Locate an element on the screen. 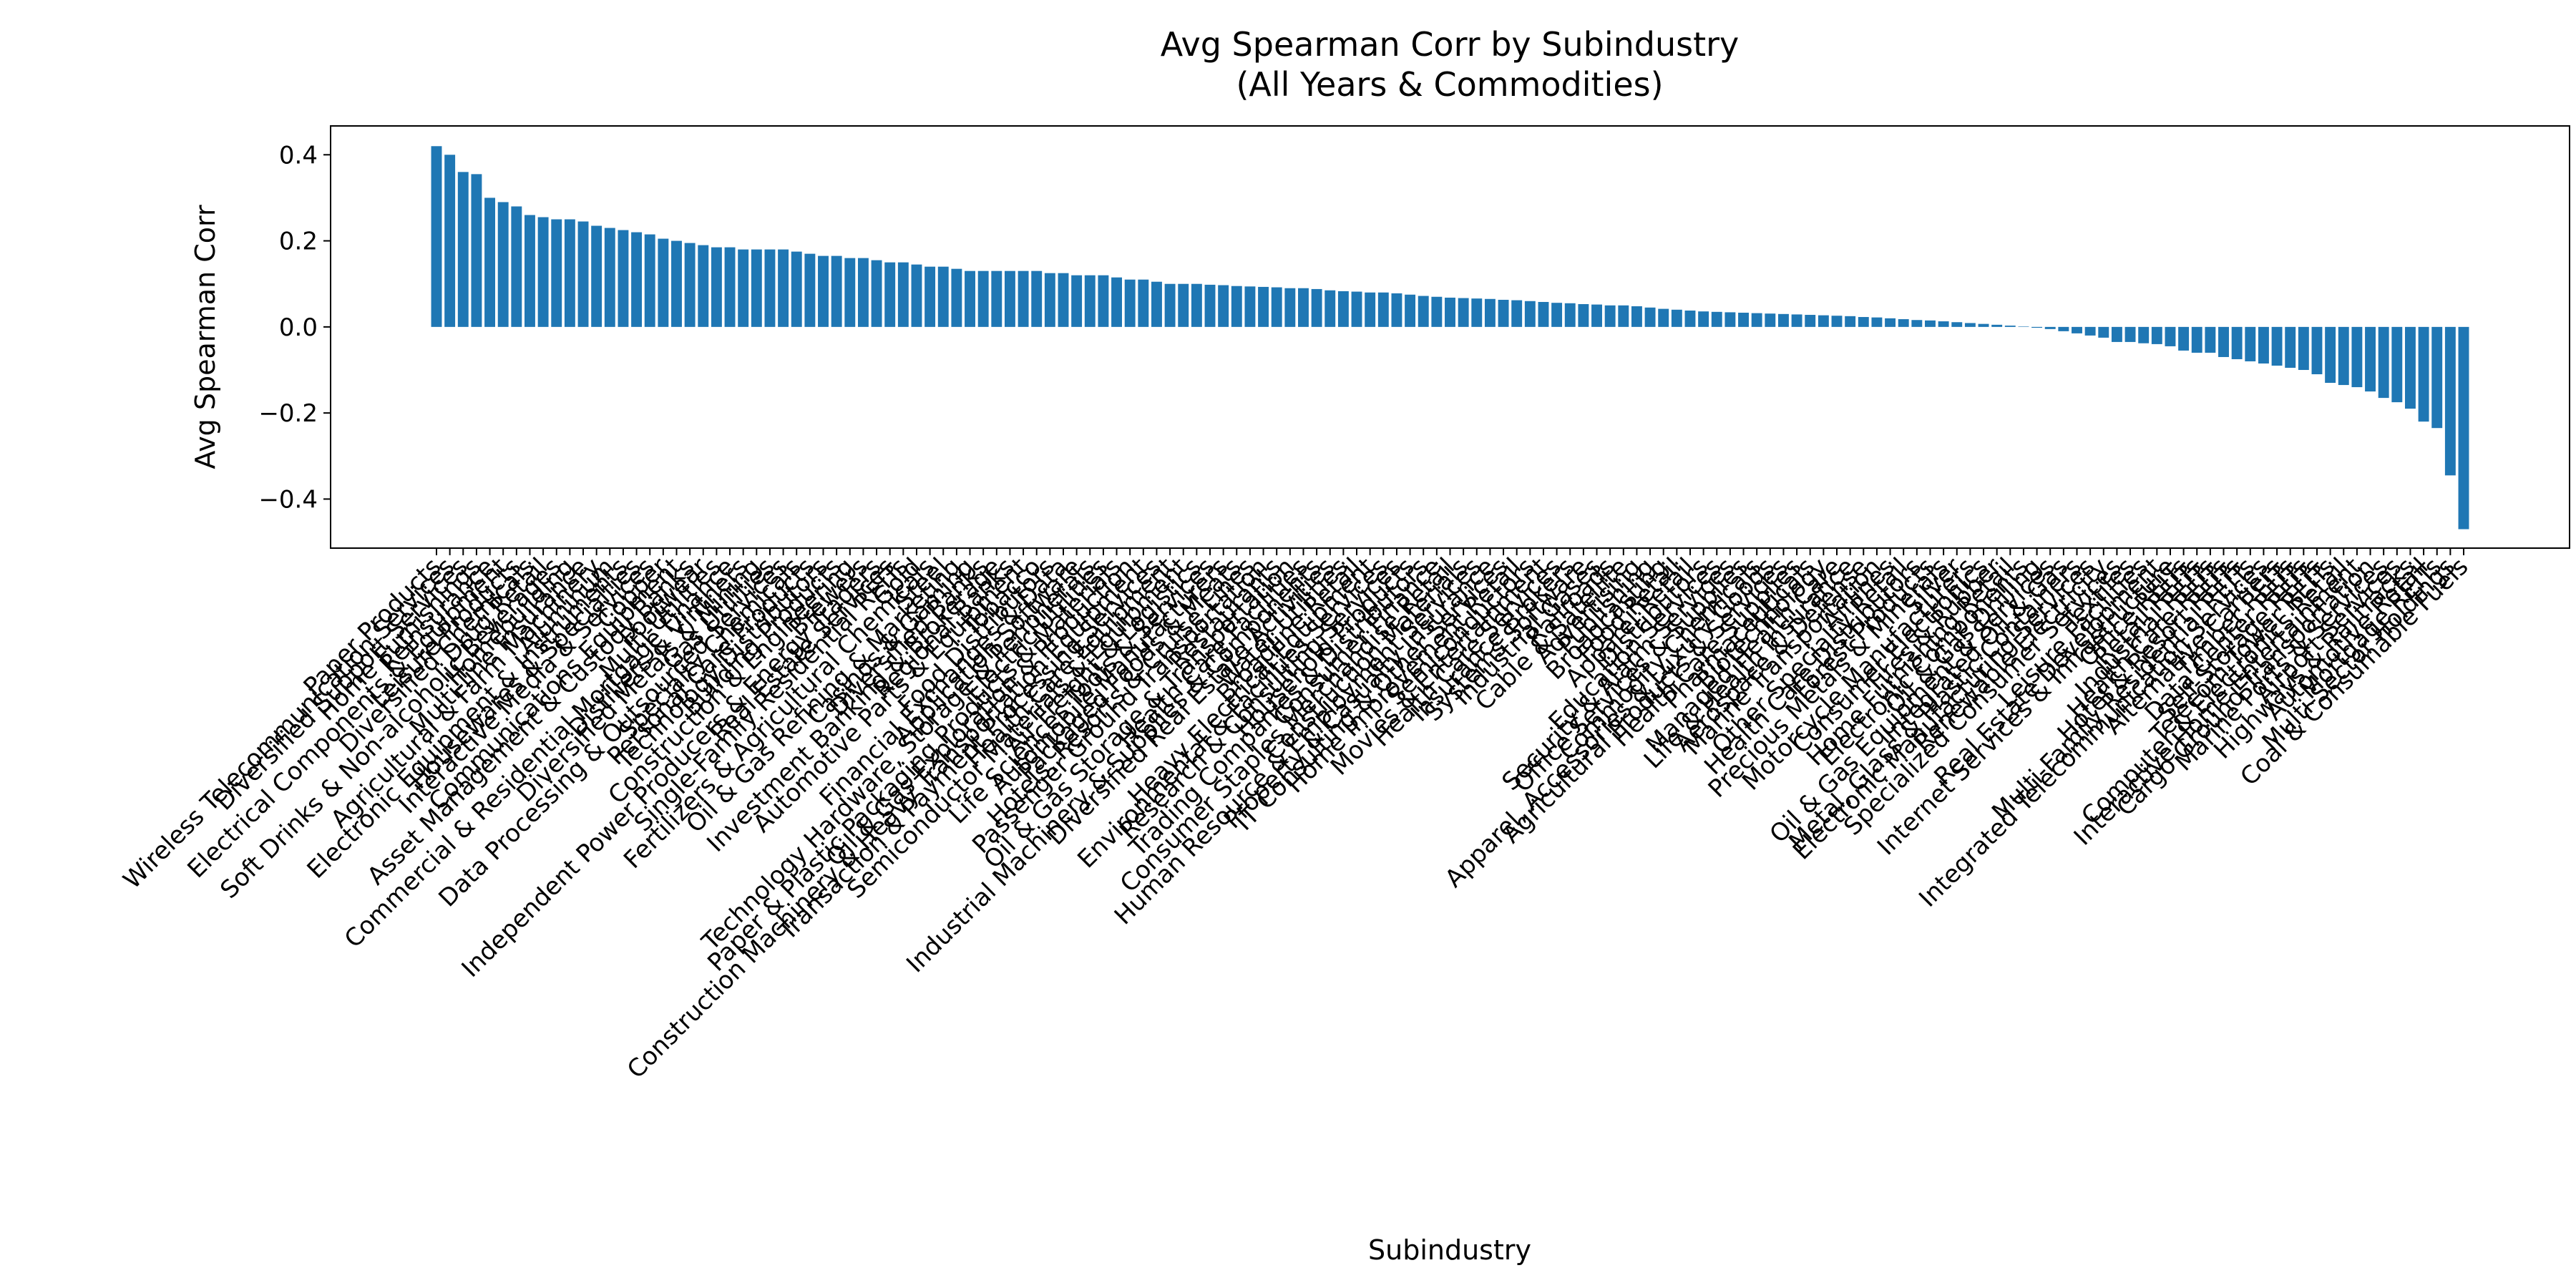 This screenshot has height=1288, width=2576. chart-title: Avg Spearman Corr by Subindustry is located at coordinates (1450, 44).